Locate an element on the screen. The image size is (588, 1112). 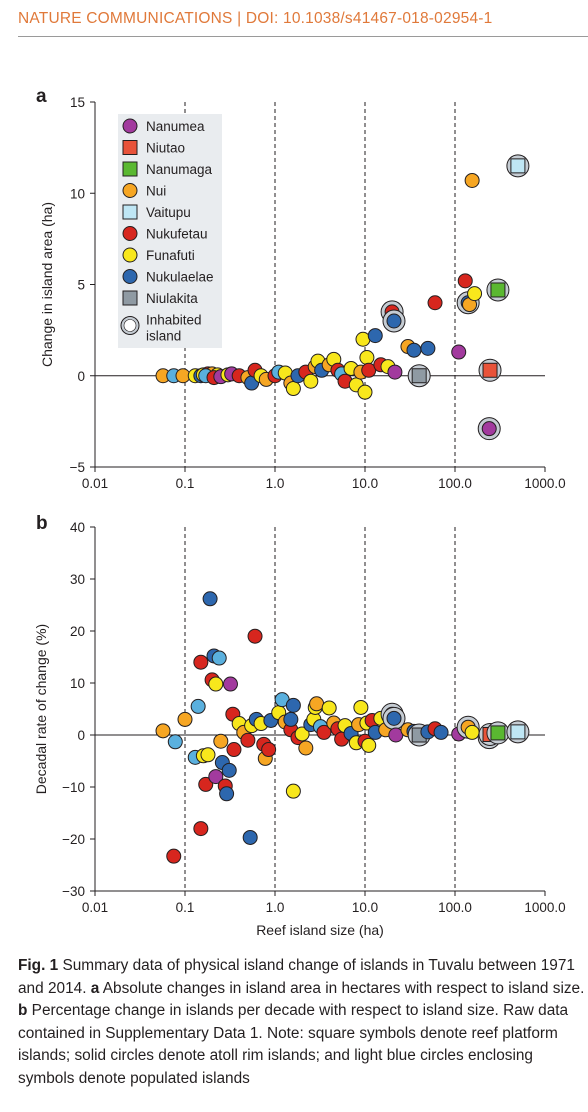
y-tick-label: −20 is located at coordinates (73, 839).